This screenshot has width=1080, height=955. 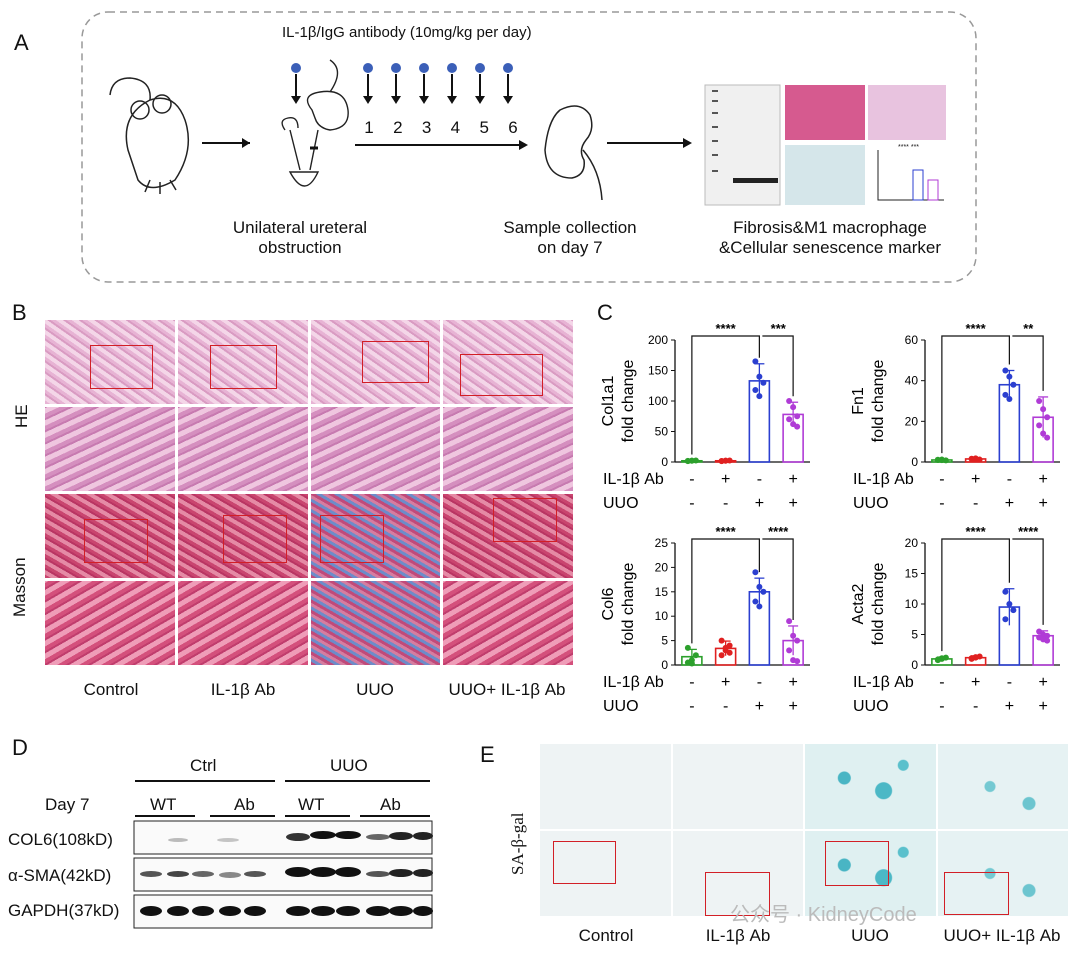 What do you see at coordinates (60, 839) in the screenshot?
I see `blot-row-label-col6: COL6(108kD)` at bounding box center [60, 839].